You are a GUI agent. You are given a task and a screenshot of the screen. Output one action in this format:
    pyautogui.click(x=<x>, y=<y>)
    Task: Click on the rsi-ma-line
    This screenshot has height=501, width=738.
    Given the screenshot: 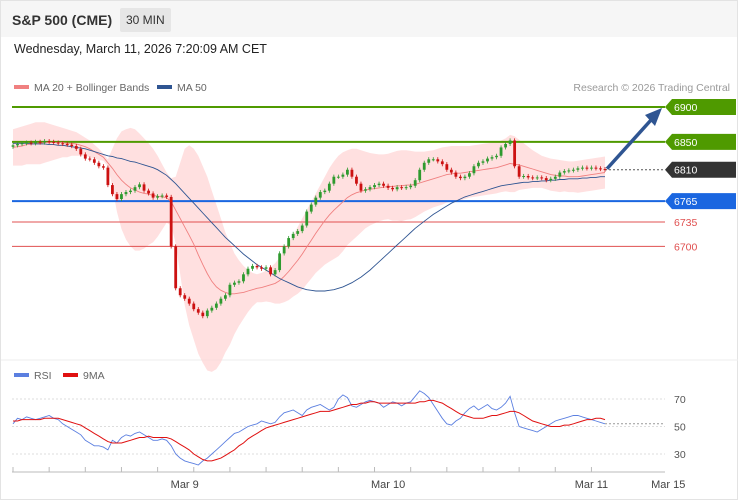 What is the action you would take?
    pyautogui.click(x=309, y=430)
    